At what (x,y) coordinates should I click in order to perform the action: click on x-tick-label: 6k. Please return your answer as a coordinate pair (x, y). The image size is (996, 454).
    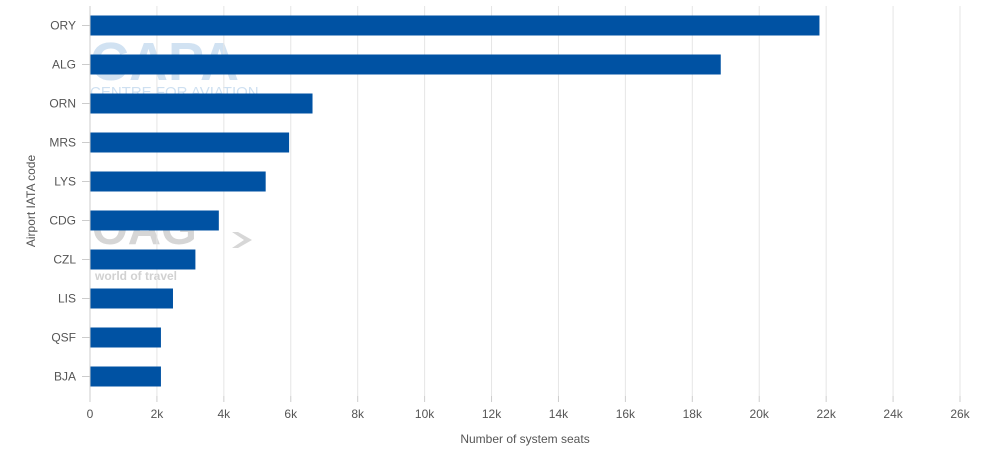
    Looking at the image, I should click on (291, 414).